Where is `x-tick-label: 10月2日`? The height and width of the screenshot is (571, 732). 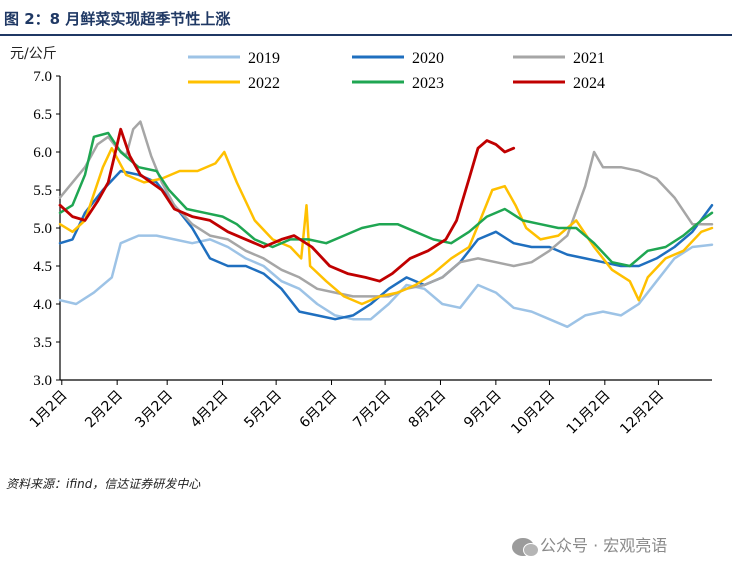
x-tick-label: 10月2日 is located at coordinates (533, 413).